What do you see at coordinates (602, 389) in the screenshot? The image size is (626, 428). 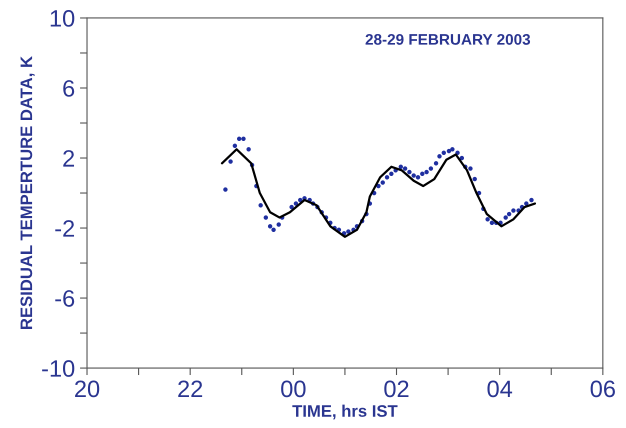 I see `x-tick-label: 06` at bounding box center [602, 389].